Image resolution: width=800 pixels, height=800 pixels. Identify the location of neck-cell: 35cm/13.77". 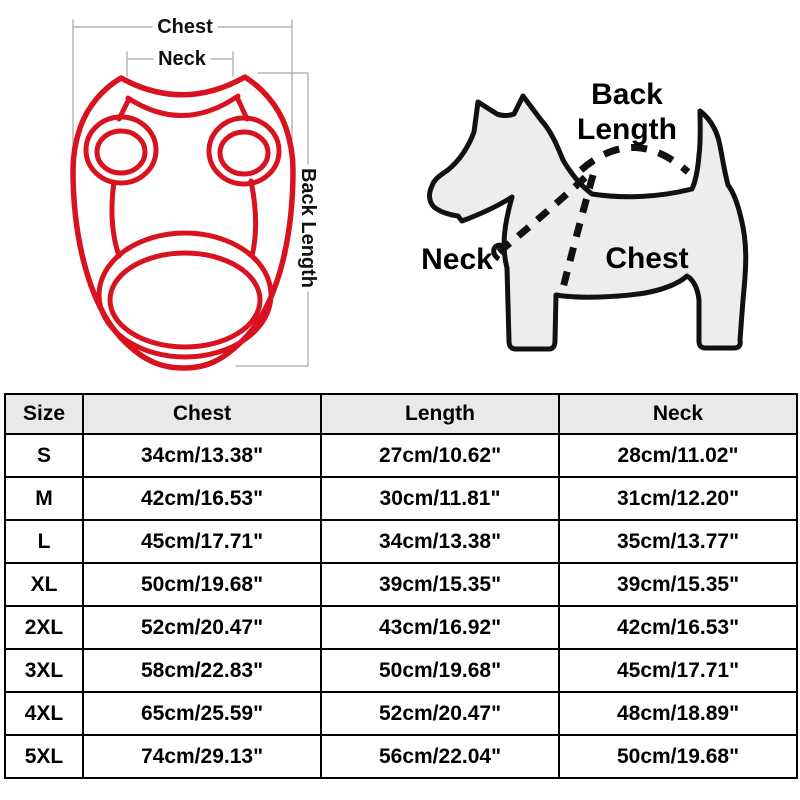
(678, 541).